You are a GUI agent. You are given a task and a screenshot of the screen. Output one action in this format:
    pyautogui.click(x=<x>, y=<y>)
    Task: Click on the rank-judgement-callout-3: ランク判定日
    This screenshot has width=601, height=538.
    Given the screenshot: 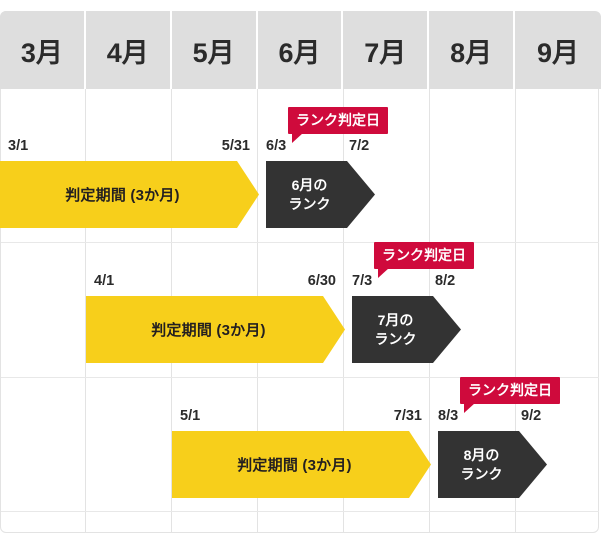 What is the action you would take?
    pyautogui.click(x=510, y=395)
    